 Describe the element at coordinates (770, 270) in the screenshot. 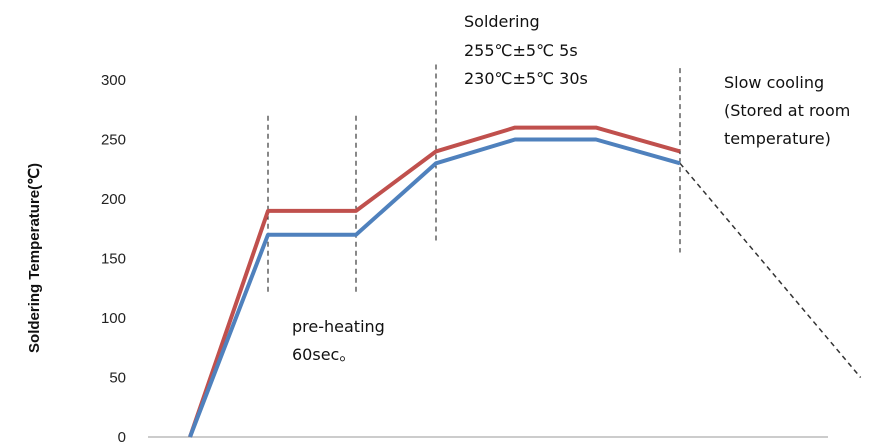

I see `cooling-line` at that location.